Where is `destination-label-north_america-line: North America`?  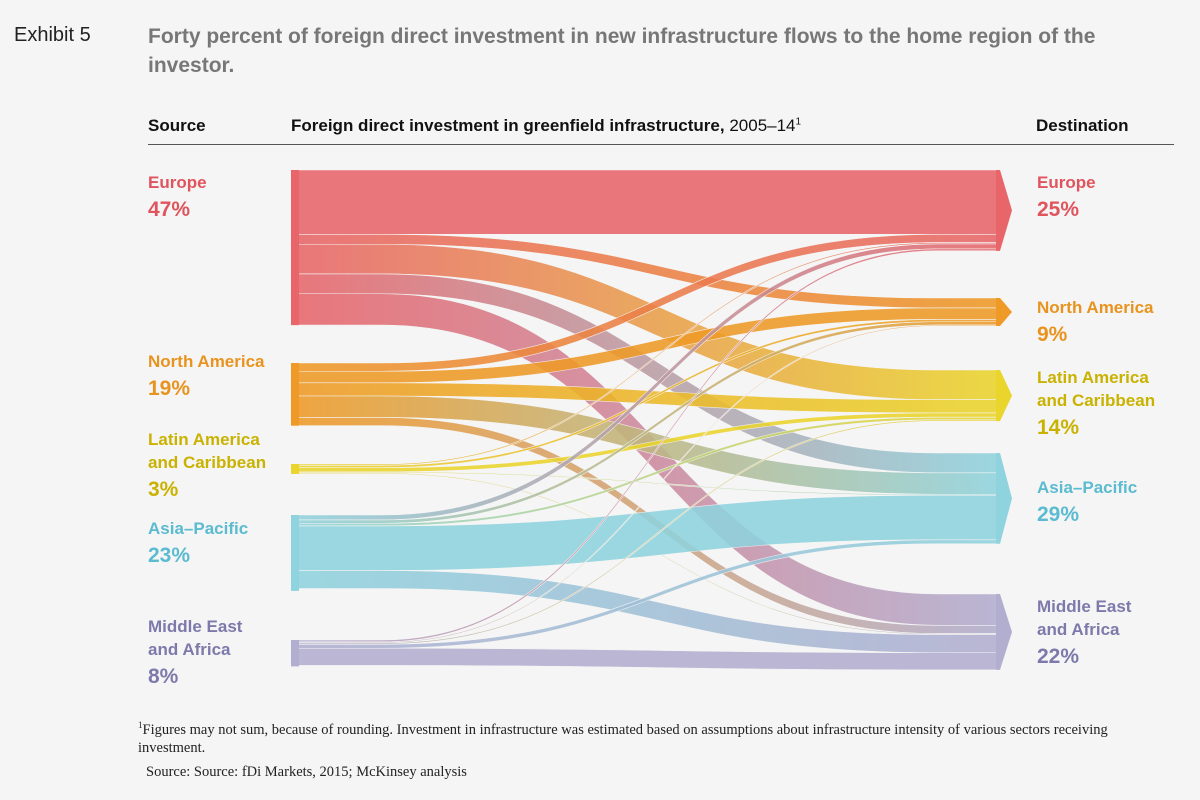 destination-label-north_america-line: North America is located at coordinates (1095, 307).